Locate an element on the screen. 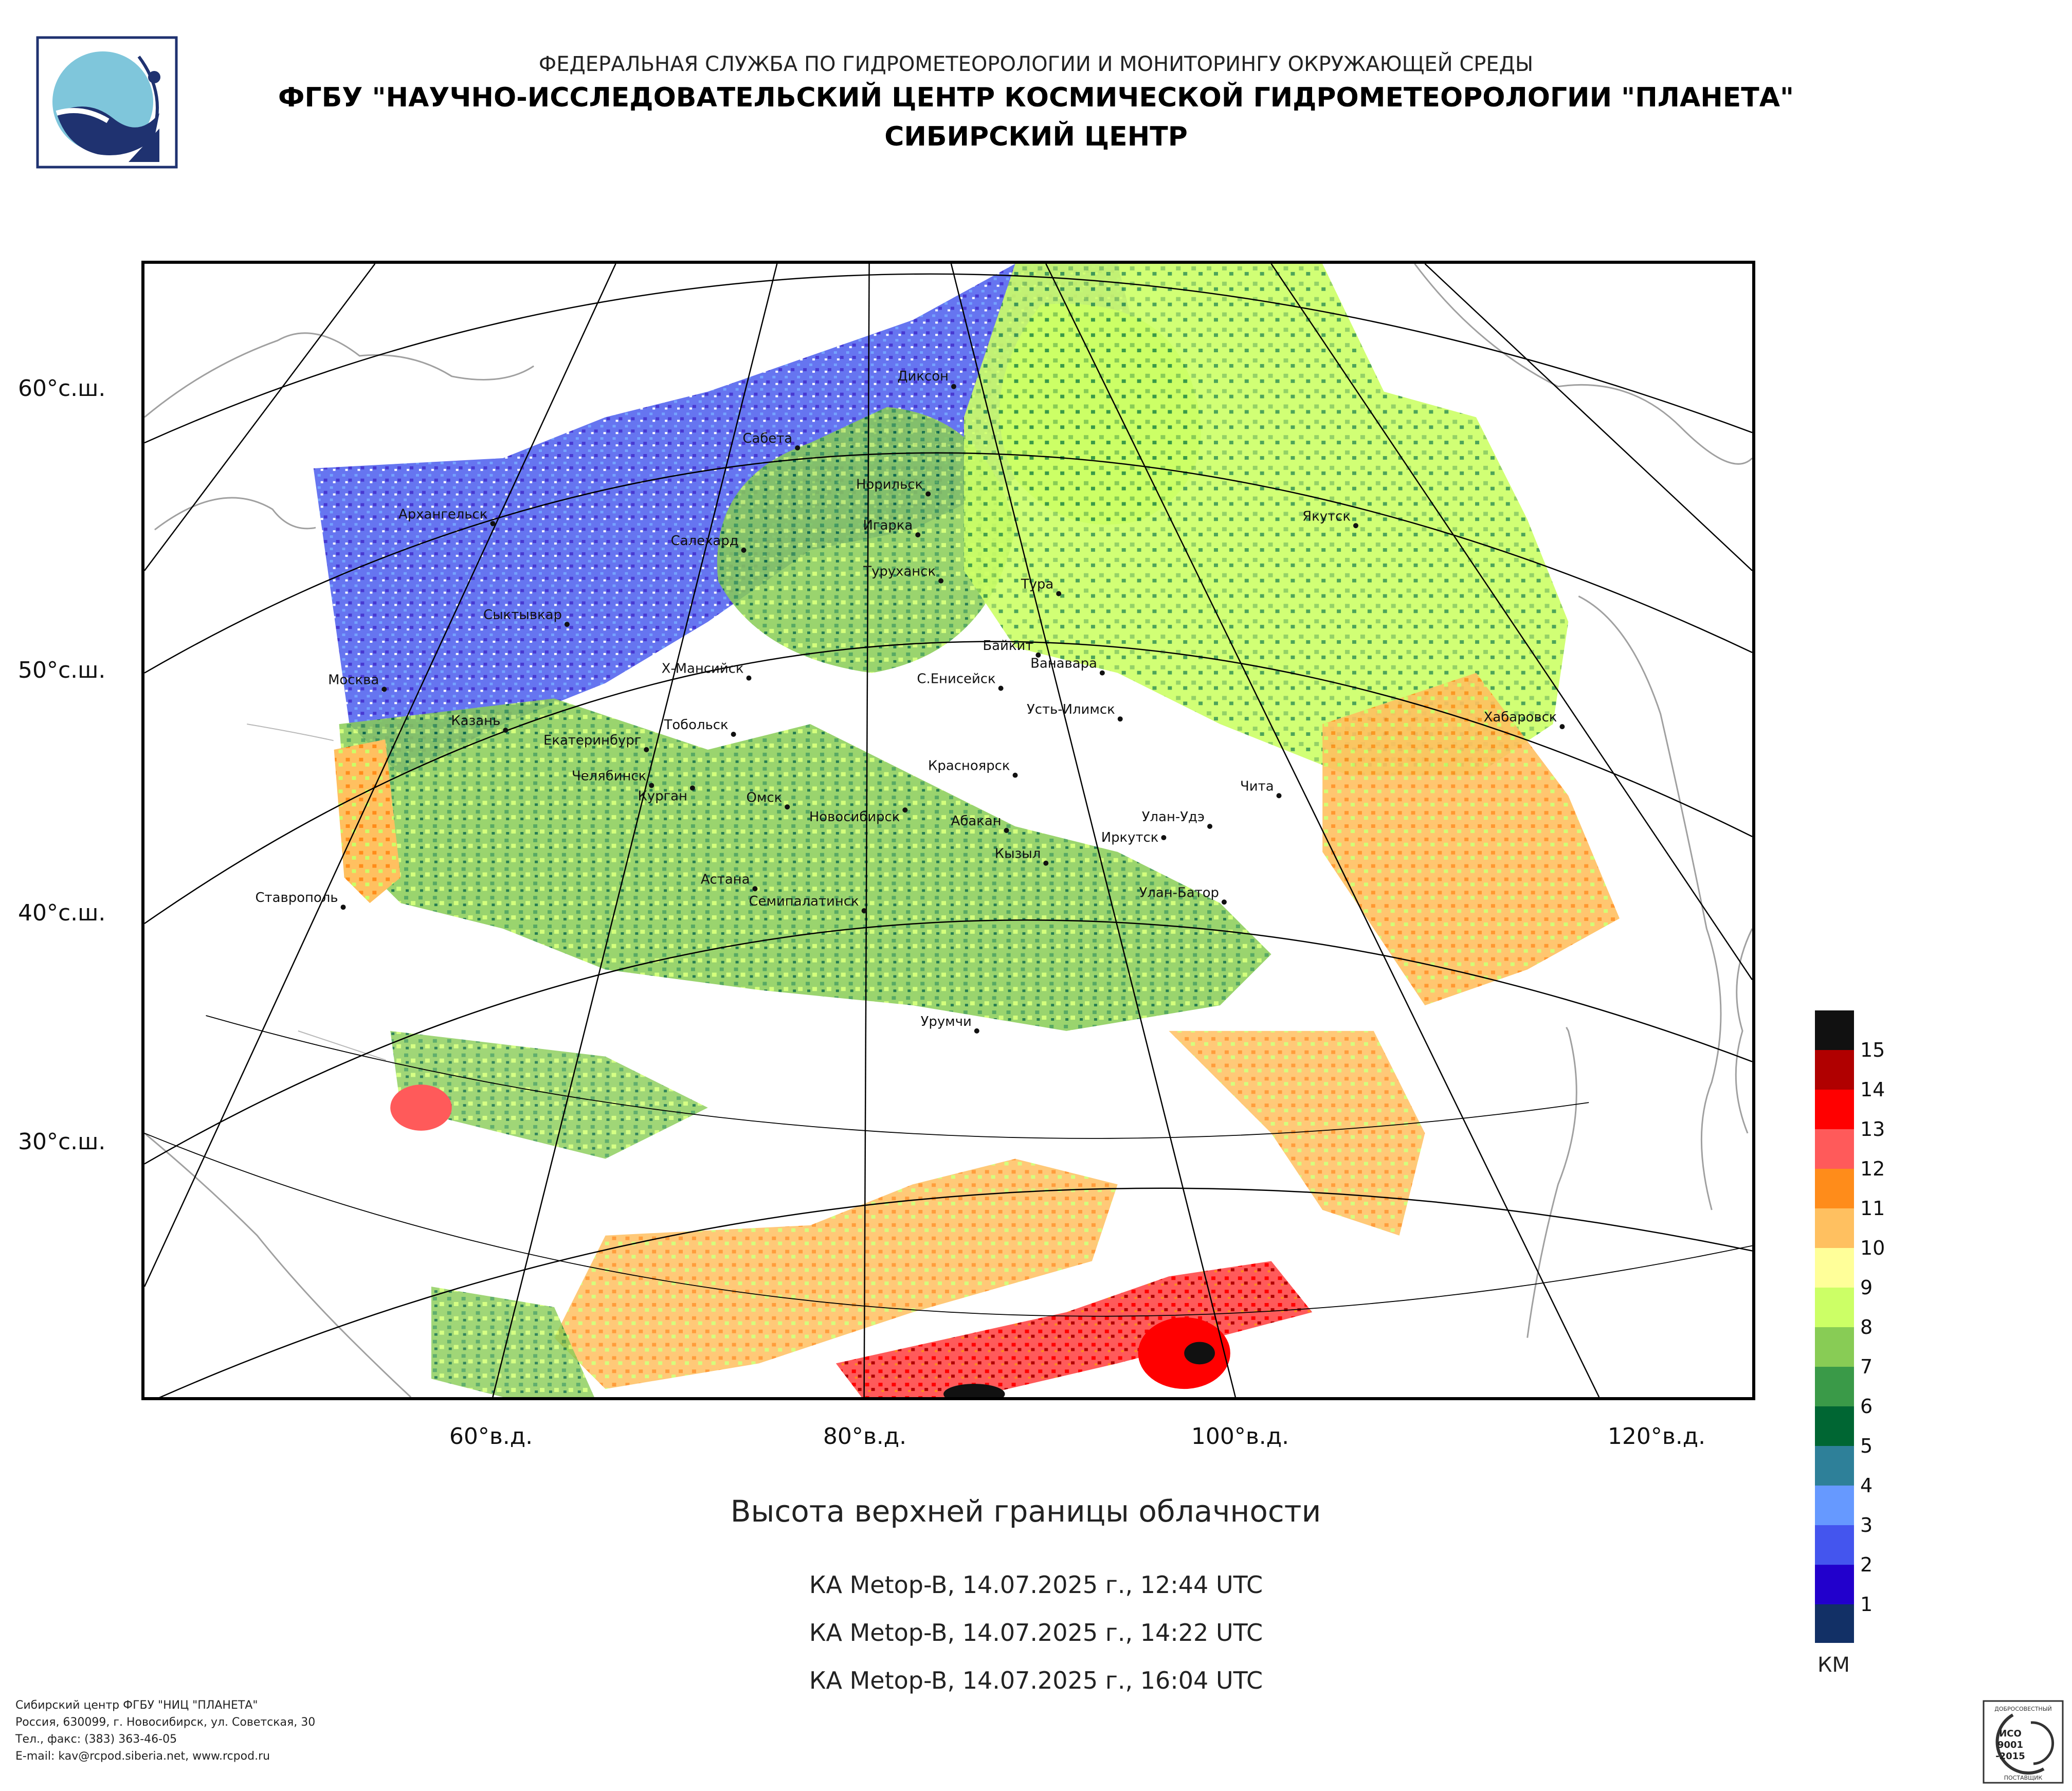  legend-tick-9: 9 is located at coordinates (1866, 1287).